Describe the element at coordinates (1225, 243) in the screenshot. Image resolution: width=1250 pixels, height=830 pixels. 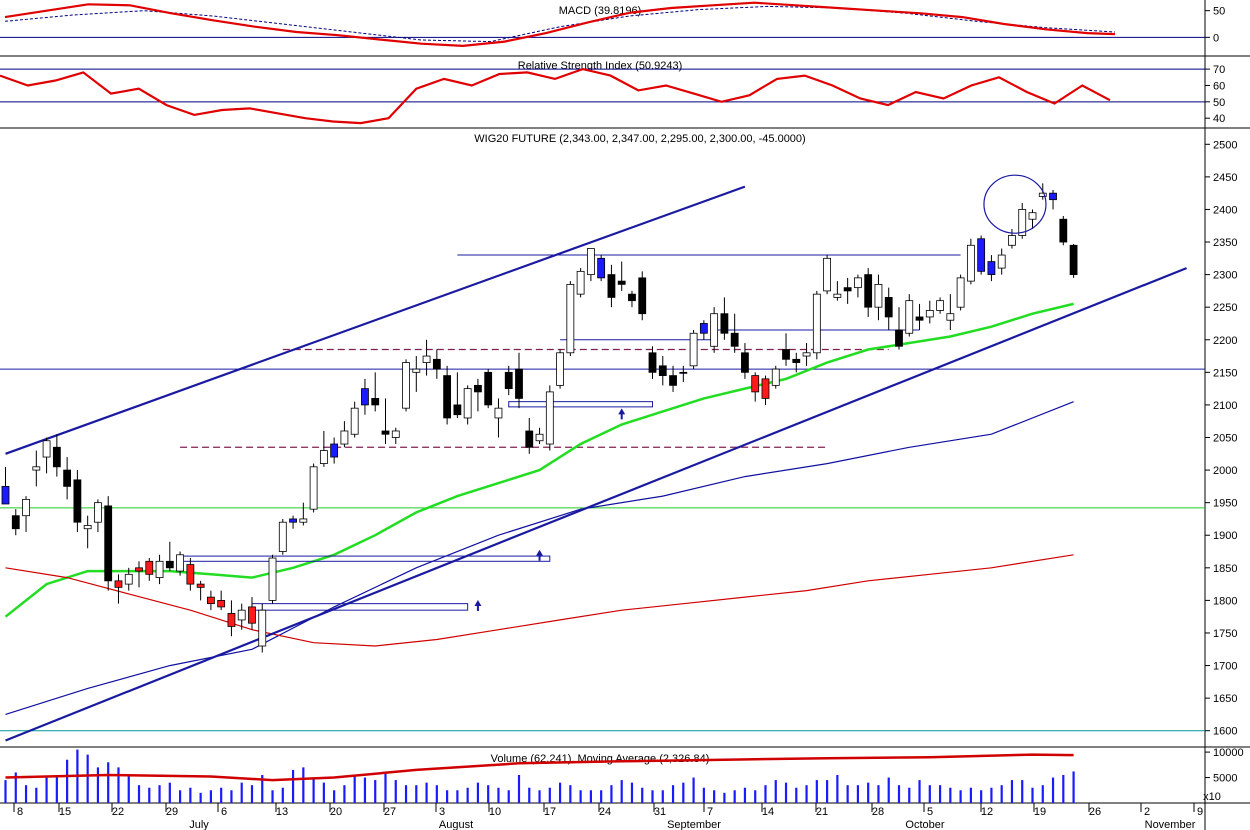
I see `price-y-tick-label: 2350` at that location.